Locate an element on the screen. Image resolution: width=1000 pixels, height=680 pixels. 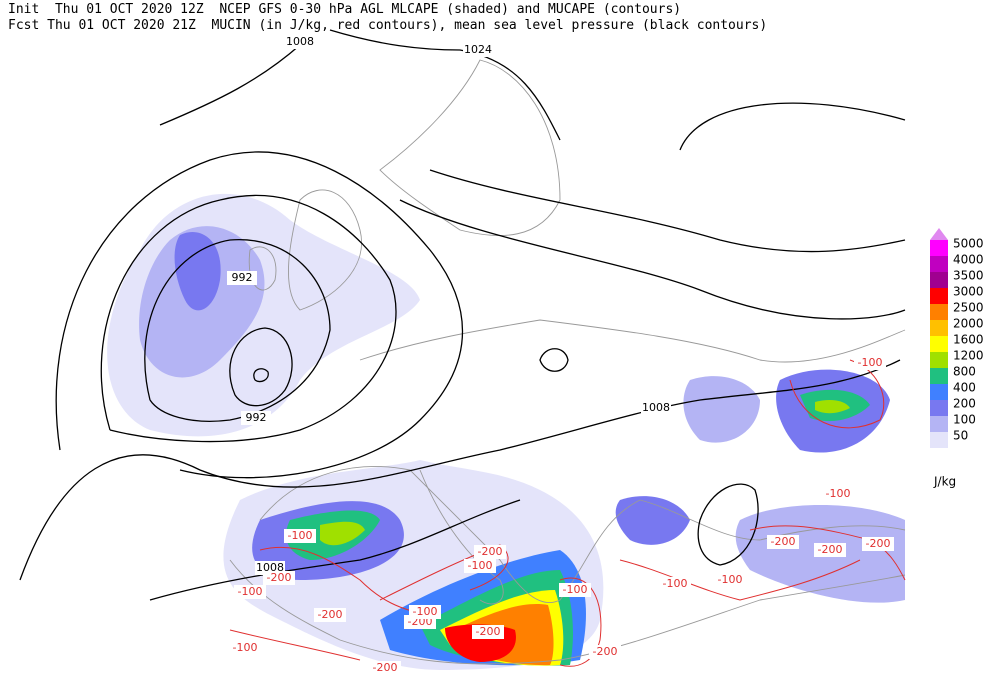
legend-label: 5000 is located at coordinates (968, 244).